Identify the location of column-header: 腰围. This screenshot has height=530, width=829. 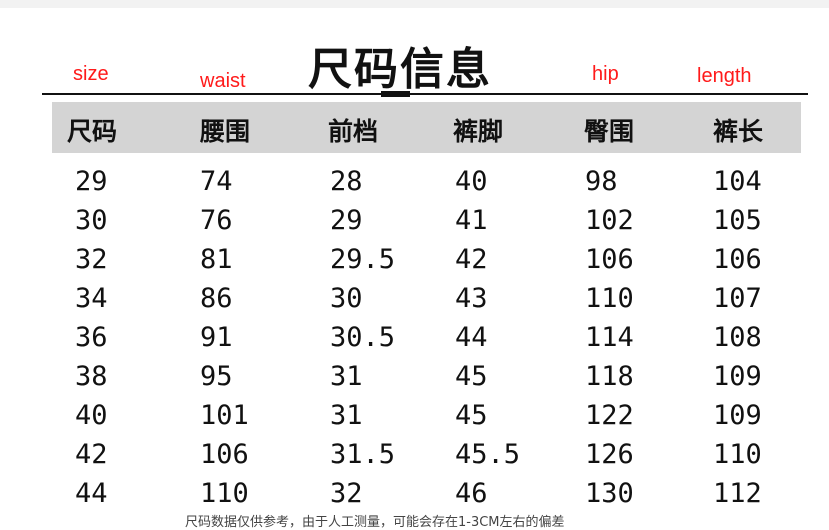
(225, 131).